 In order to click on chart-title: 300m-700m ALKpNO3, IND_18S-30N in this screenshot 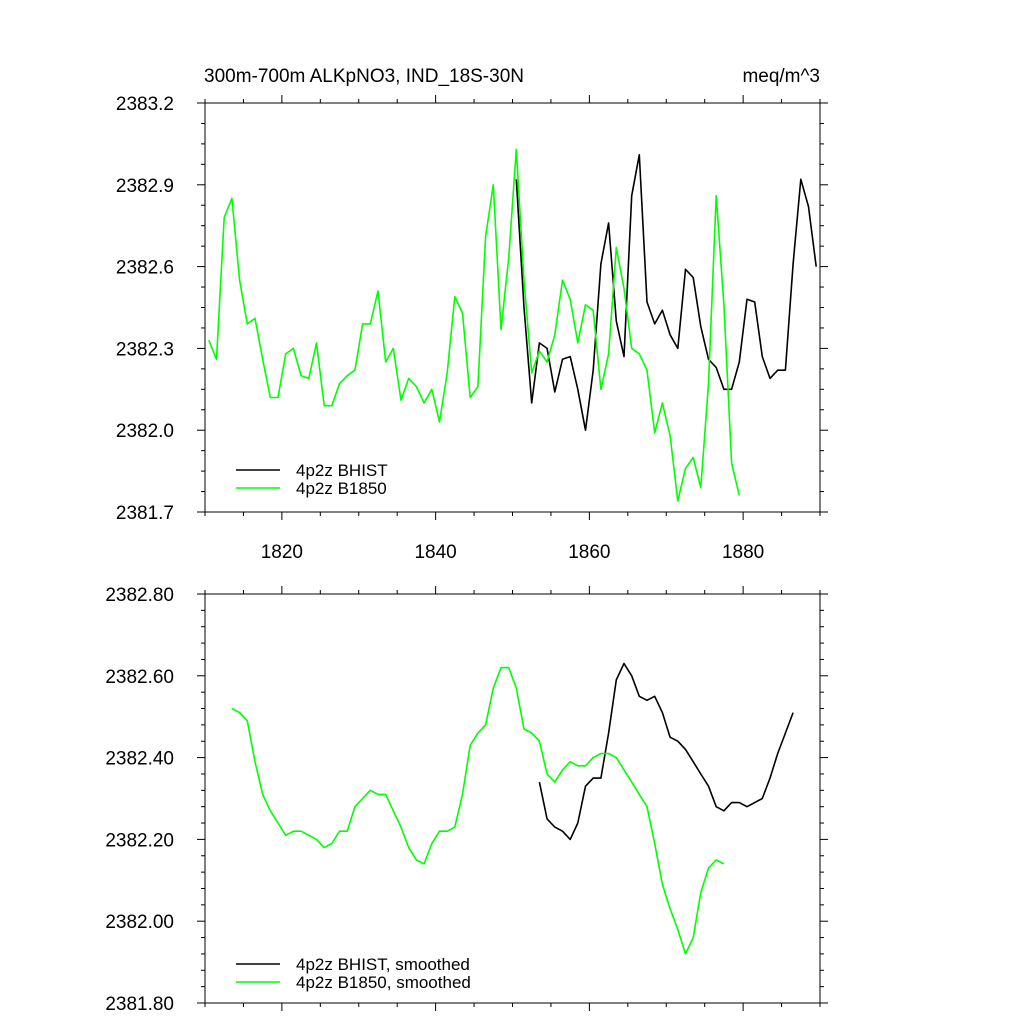, I will do `click(364, 76)`.